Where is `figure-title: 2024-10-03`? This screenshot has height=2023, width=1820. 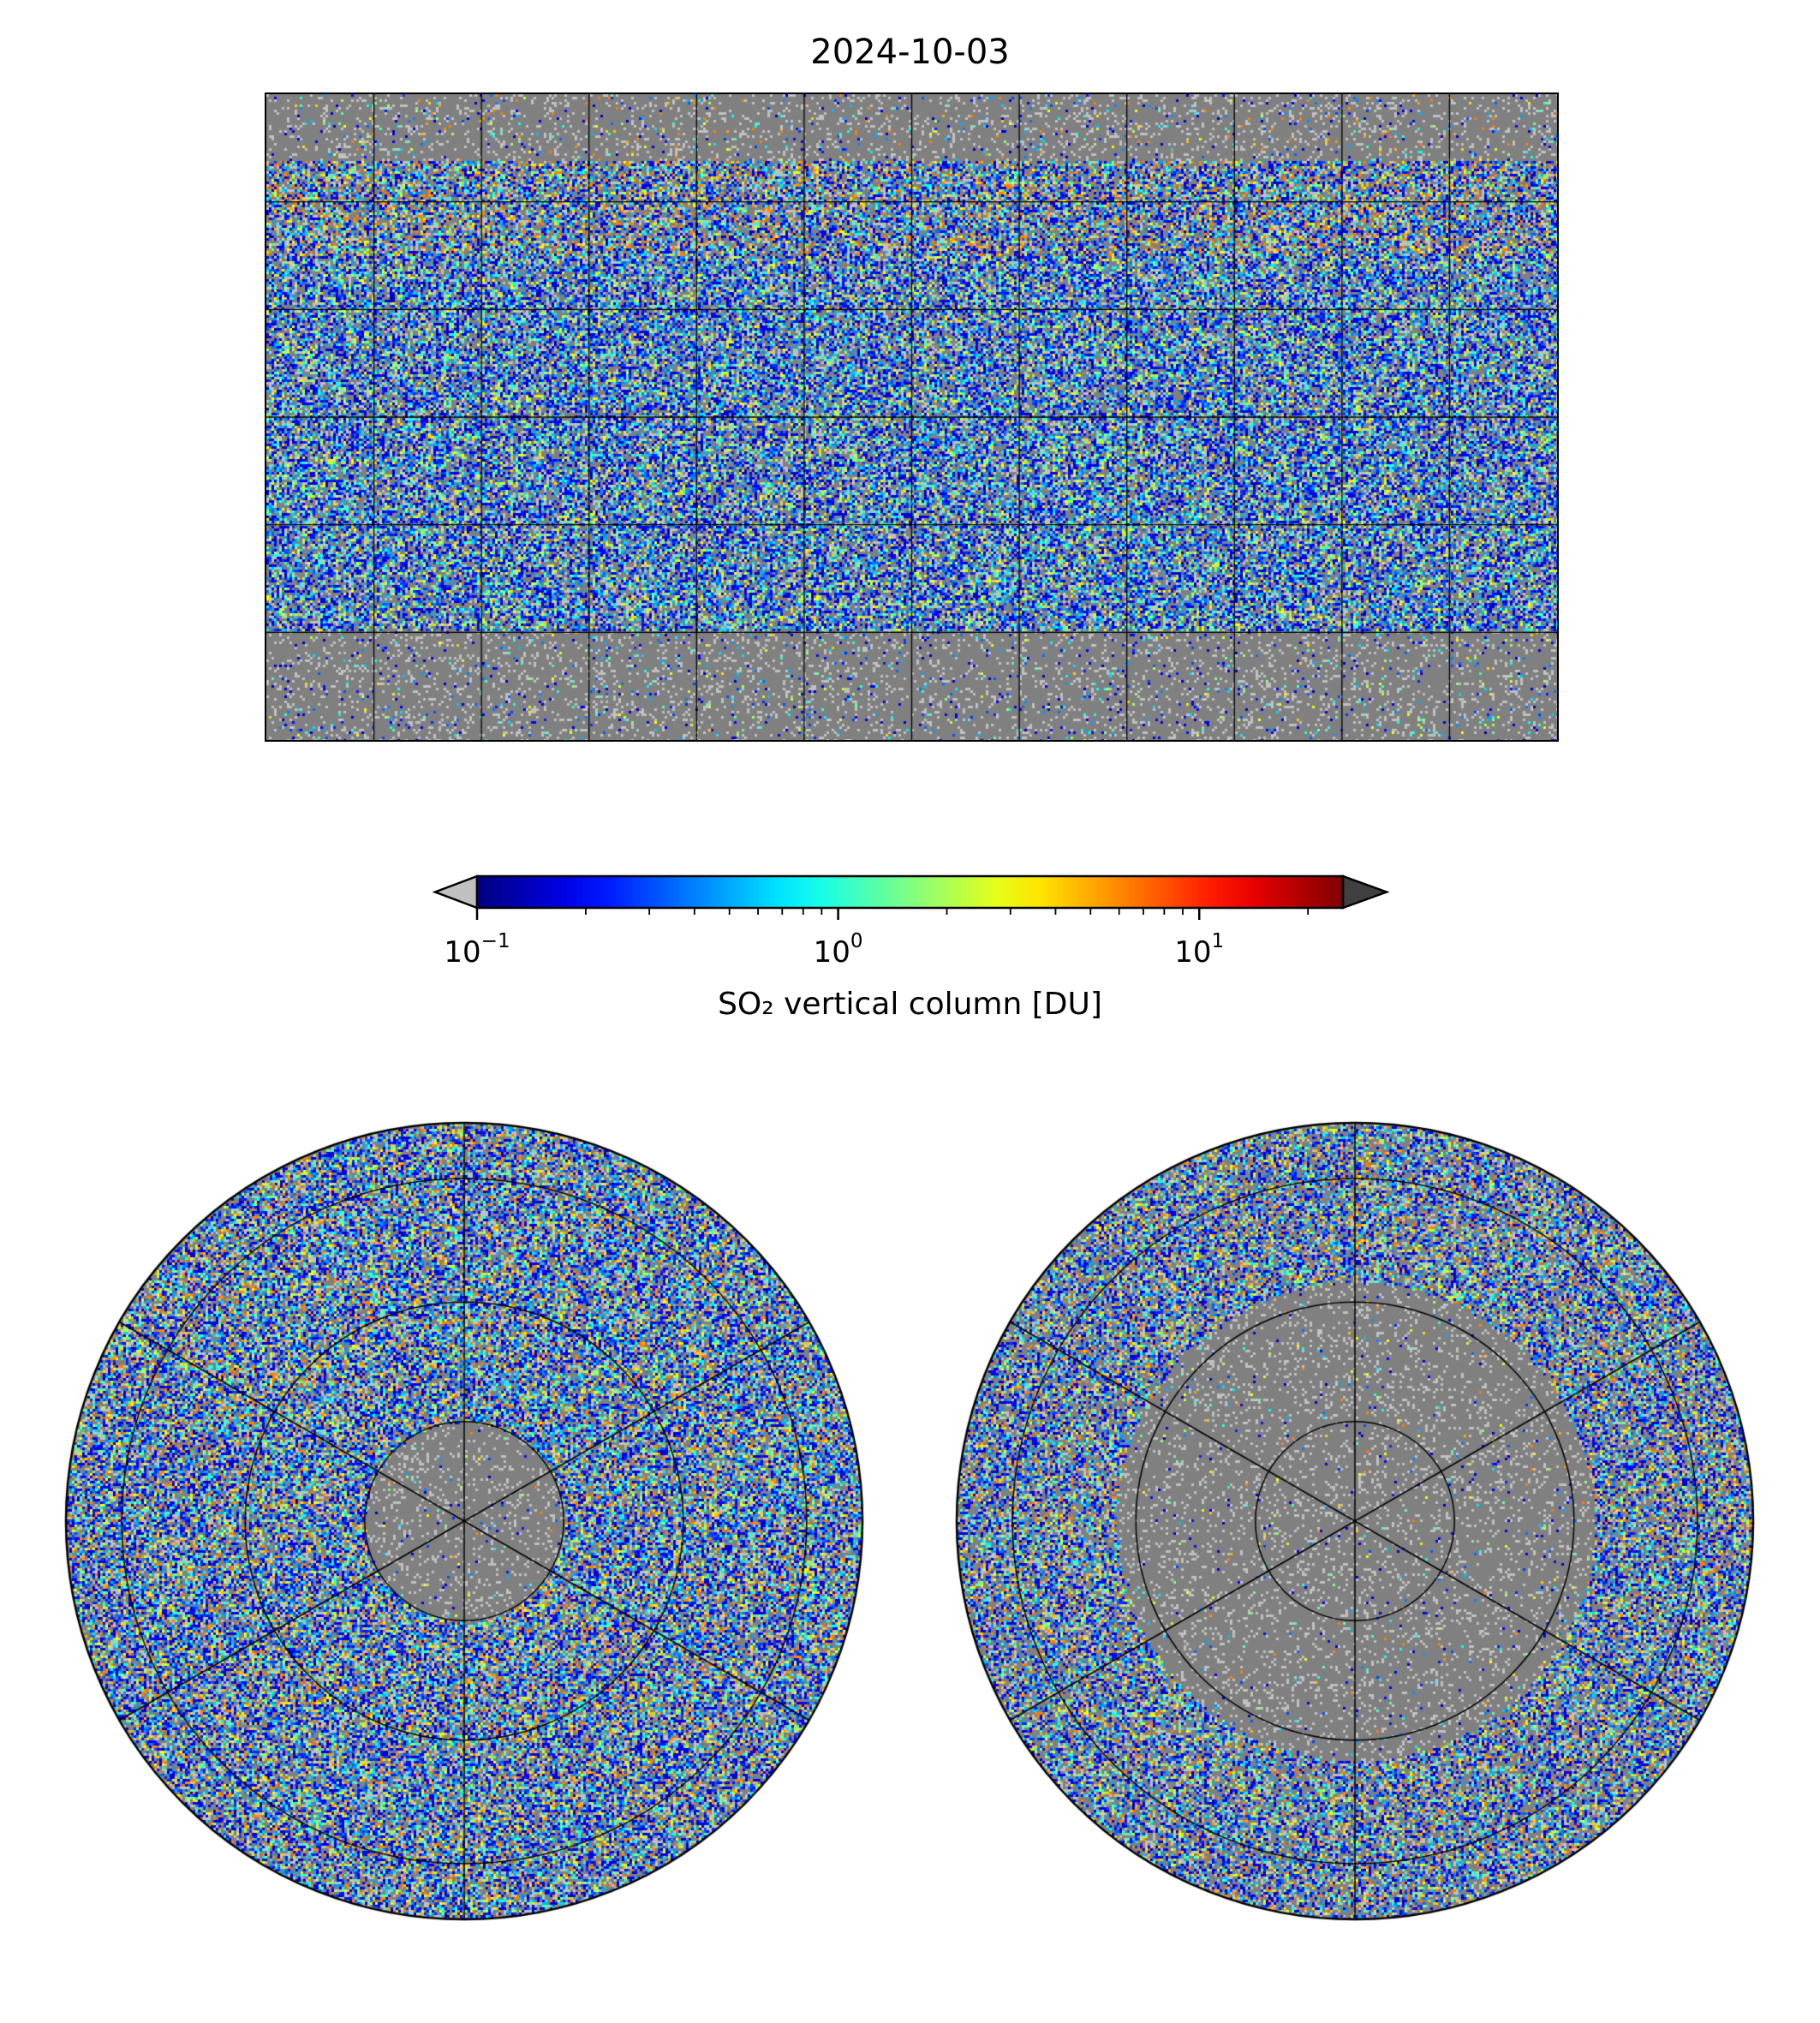 figure-title: 2024-10-03 is located at coordinates (910, 52).